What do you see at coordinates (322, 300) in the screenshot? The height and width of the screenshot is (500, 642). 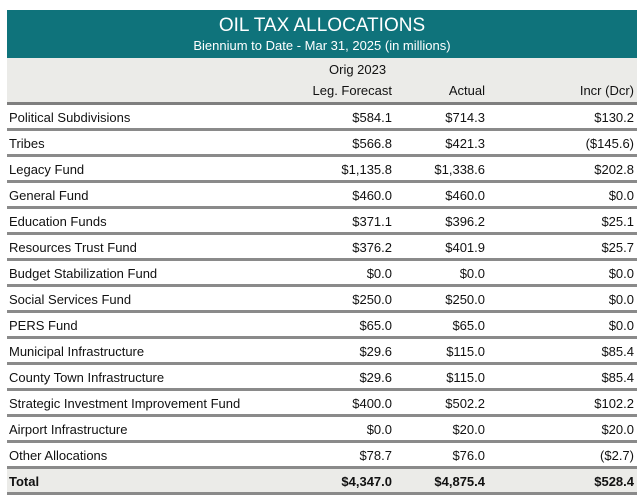 I see `table-row: Social Services Fund $250.0 $250.0 $0.0` at bounding box center [322, 300].